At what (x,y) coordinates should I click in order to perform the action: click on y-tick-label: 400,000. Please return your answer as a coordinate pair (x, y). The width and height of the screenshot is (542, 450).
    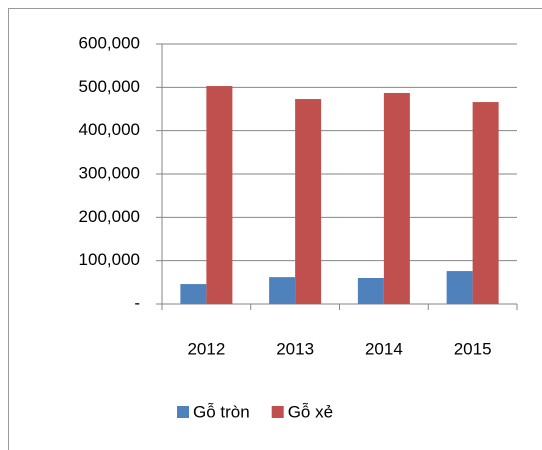
    Looking at the image, I should click on (109, 129).